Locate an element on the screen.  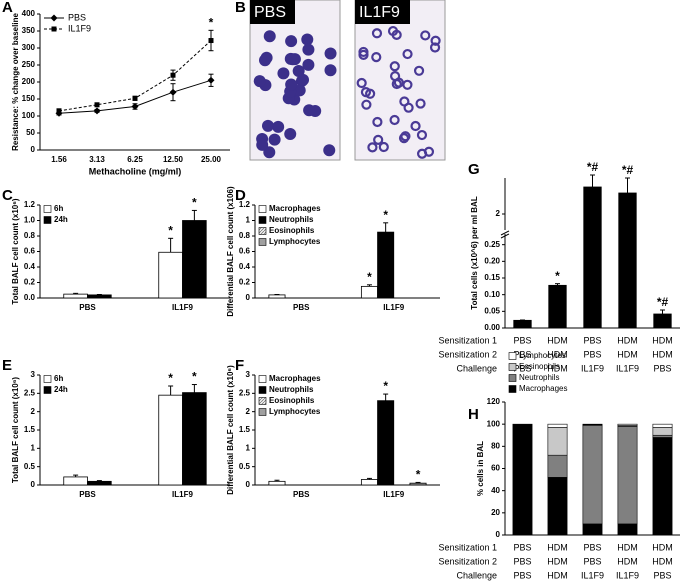
micrograph-label-bg is located at coordinates (272, 12).